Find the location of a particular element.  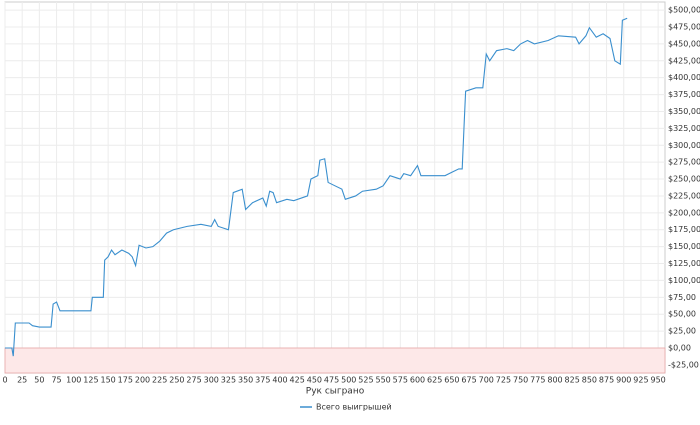

y-tick-label: $250,00 is located at coordinates (684, 179).